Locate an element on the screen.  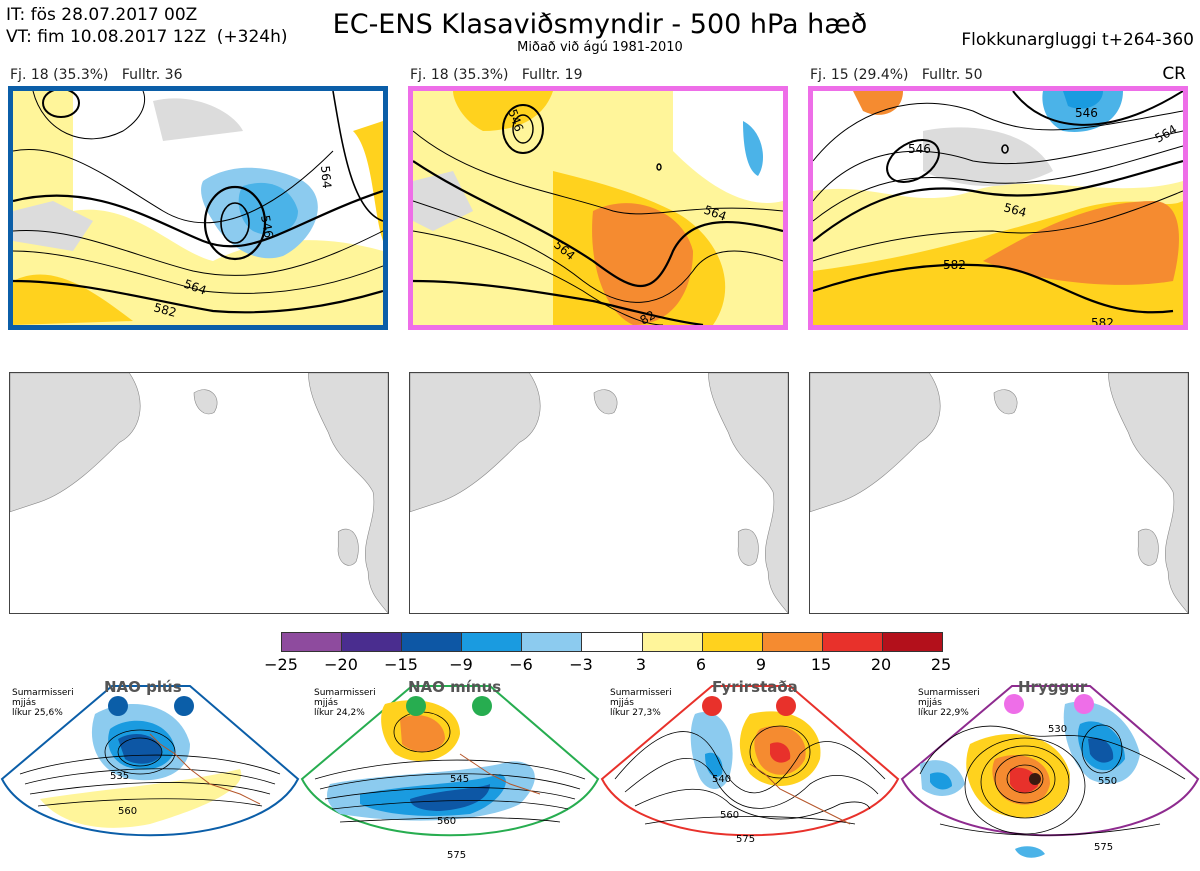
colorbar-tick: 15 is located at coordinates (821, 664).